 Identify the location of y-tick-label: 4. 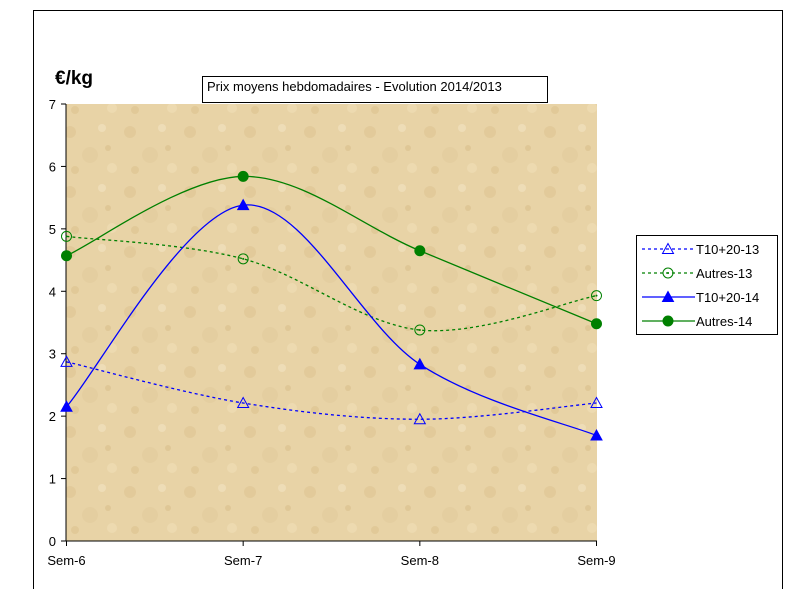
(52, 291).